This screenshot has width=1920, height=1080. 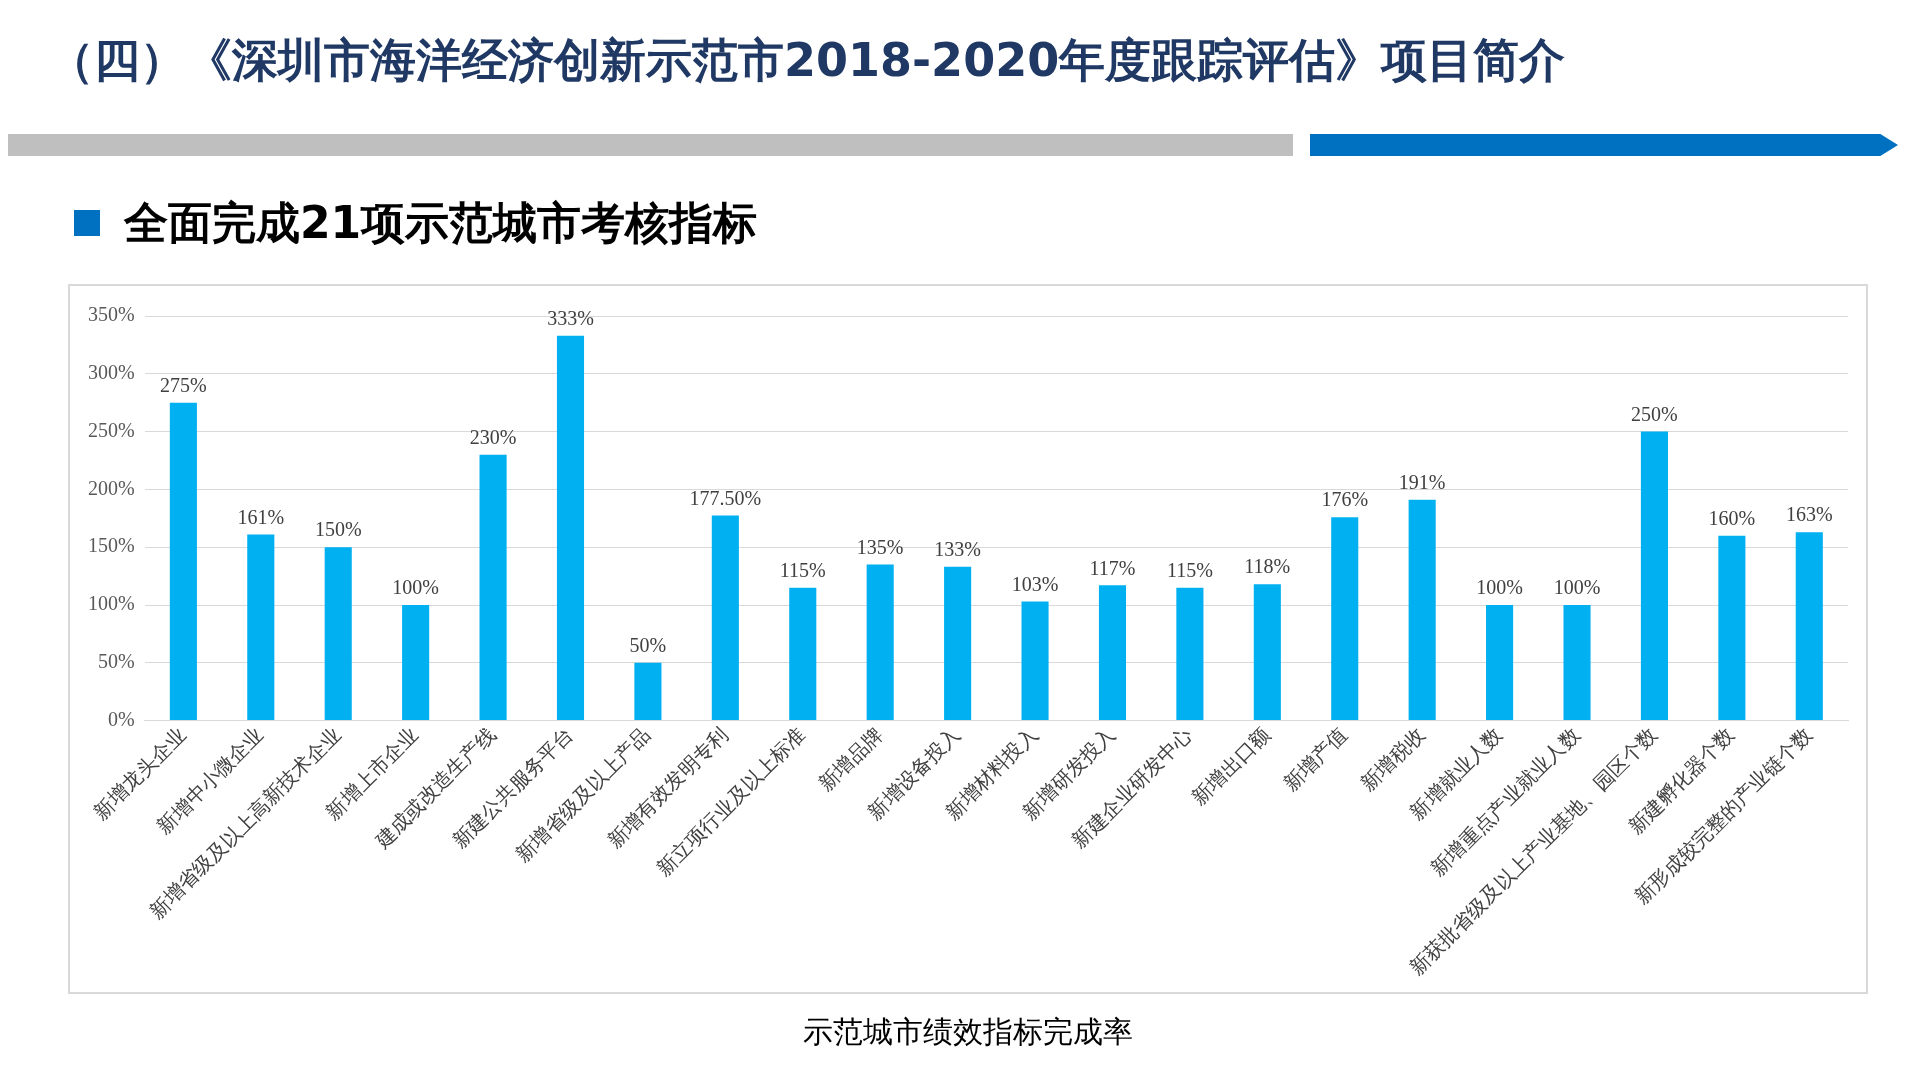 What do you see at coordinates (111, 545) in the screenshot?
I see `y-tick-label: 150%` at bounding box center [111, 545].